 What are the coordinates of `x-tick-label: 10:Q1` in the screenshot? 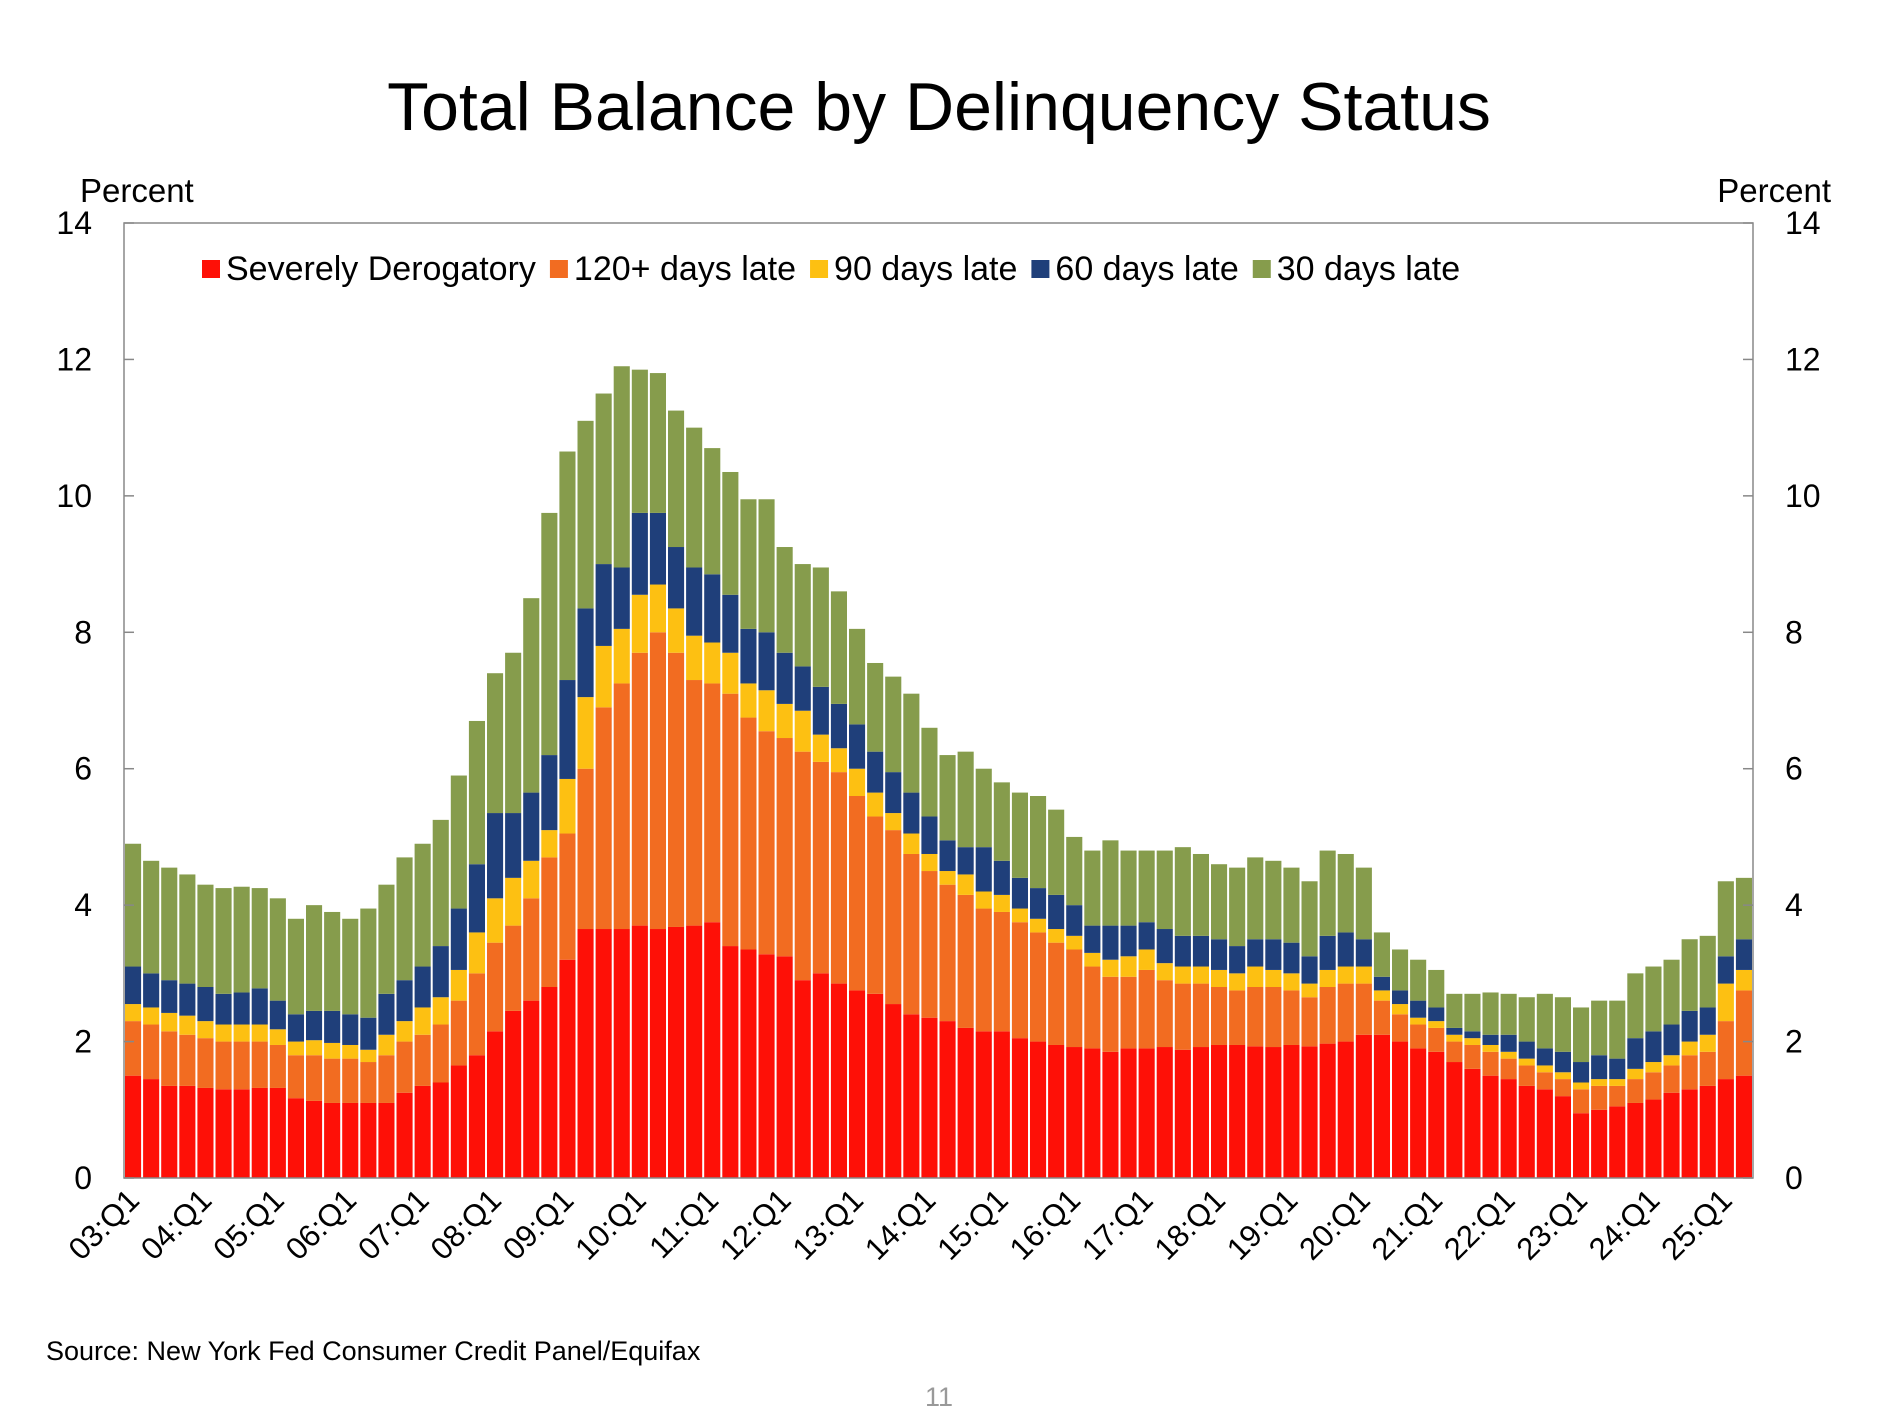 It's located at (610, 1224).